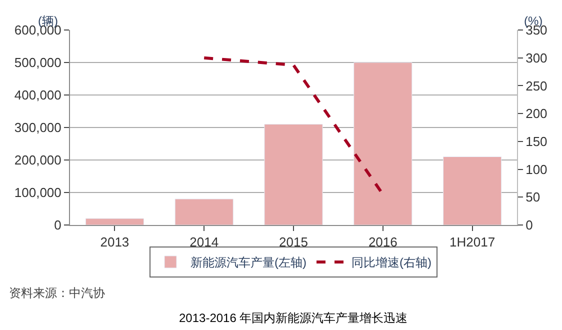  I want to click on y2-tick-label: 250, so click(537, 86).